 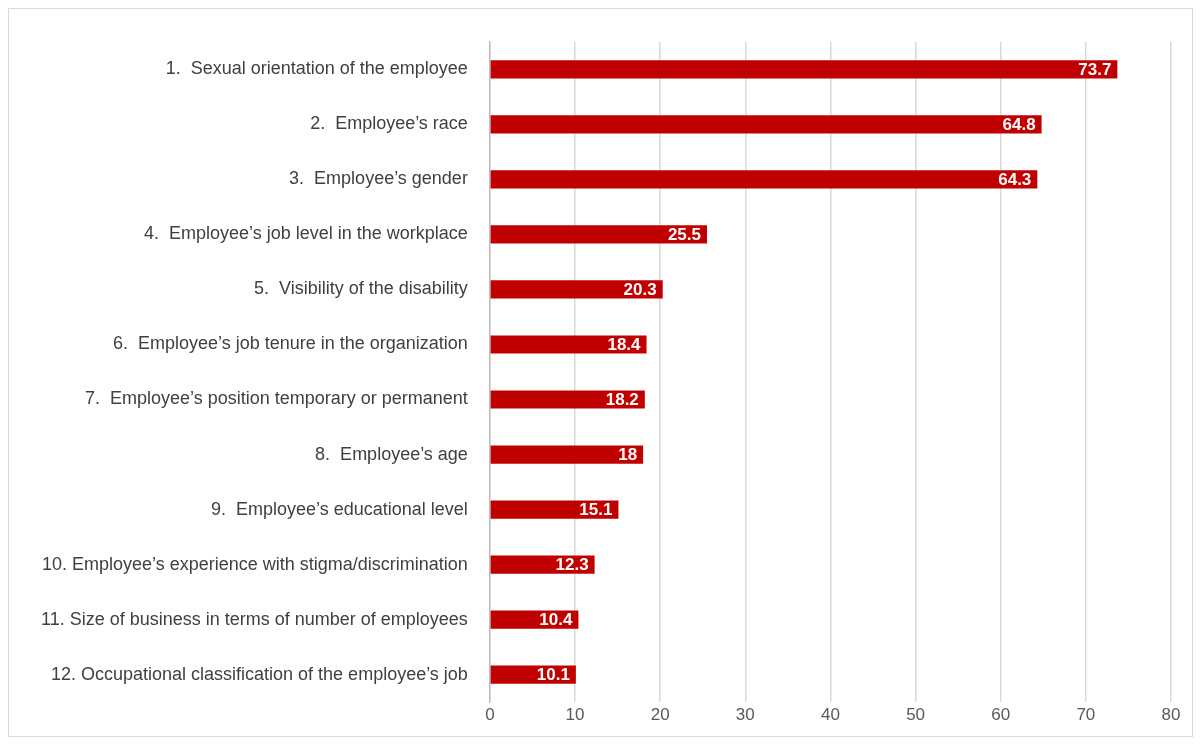 What do you see at coordinates (916, 715) in the screenshot?
I see `x-tick-label: 50` at bounding box center [916, 715].